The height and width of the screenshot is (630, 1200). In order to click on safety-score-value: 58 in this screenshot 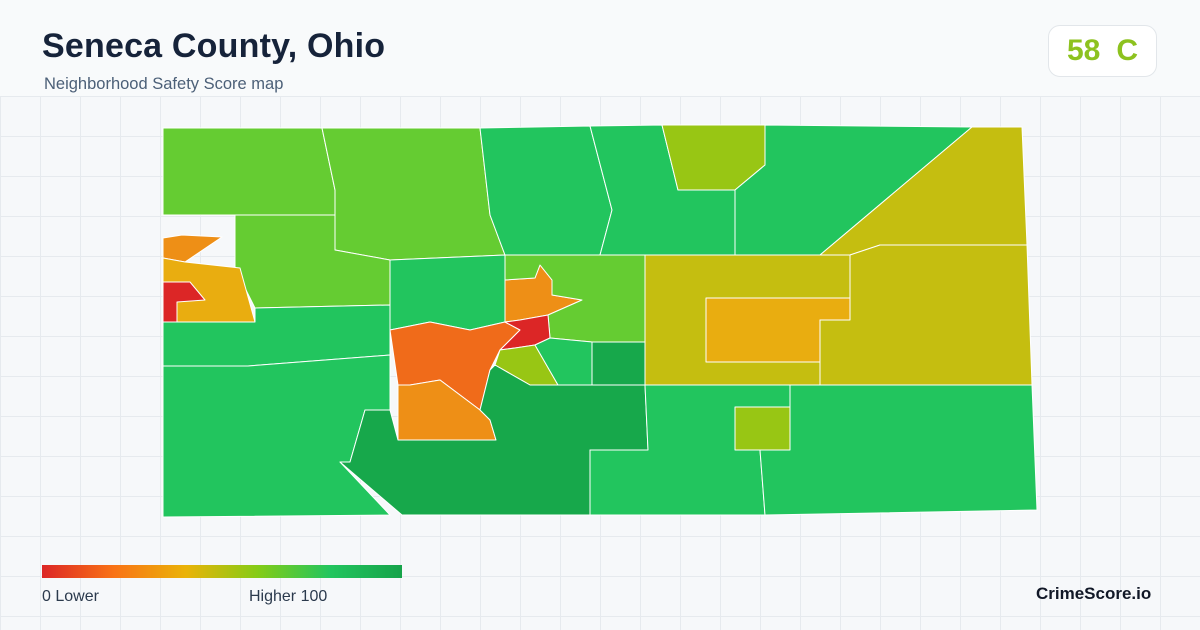, I will do `click(1083, 50)`.